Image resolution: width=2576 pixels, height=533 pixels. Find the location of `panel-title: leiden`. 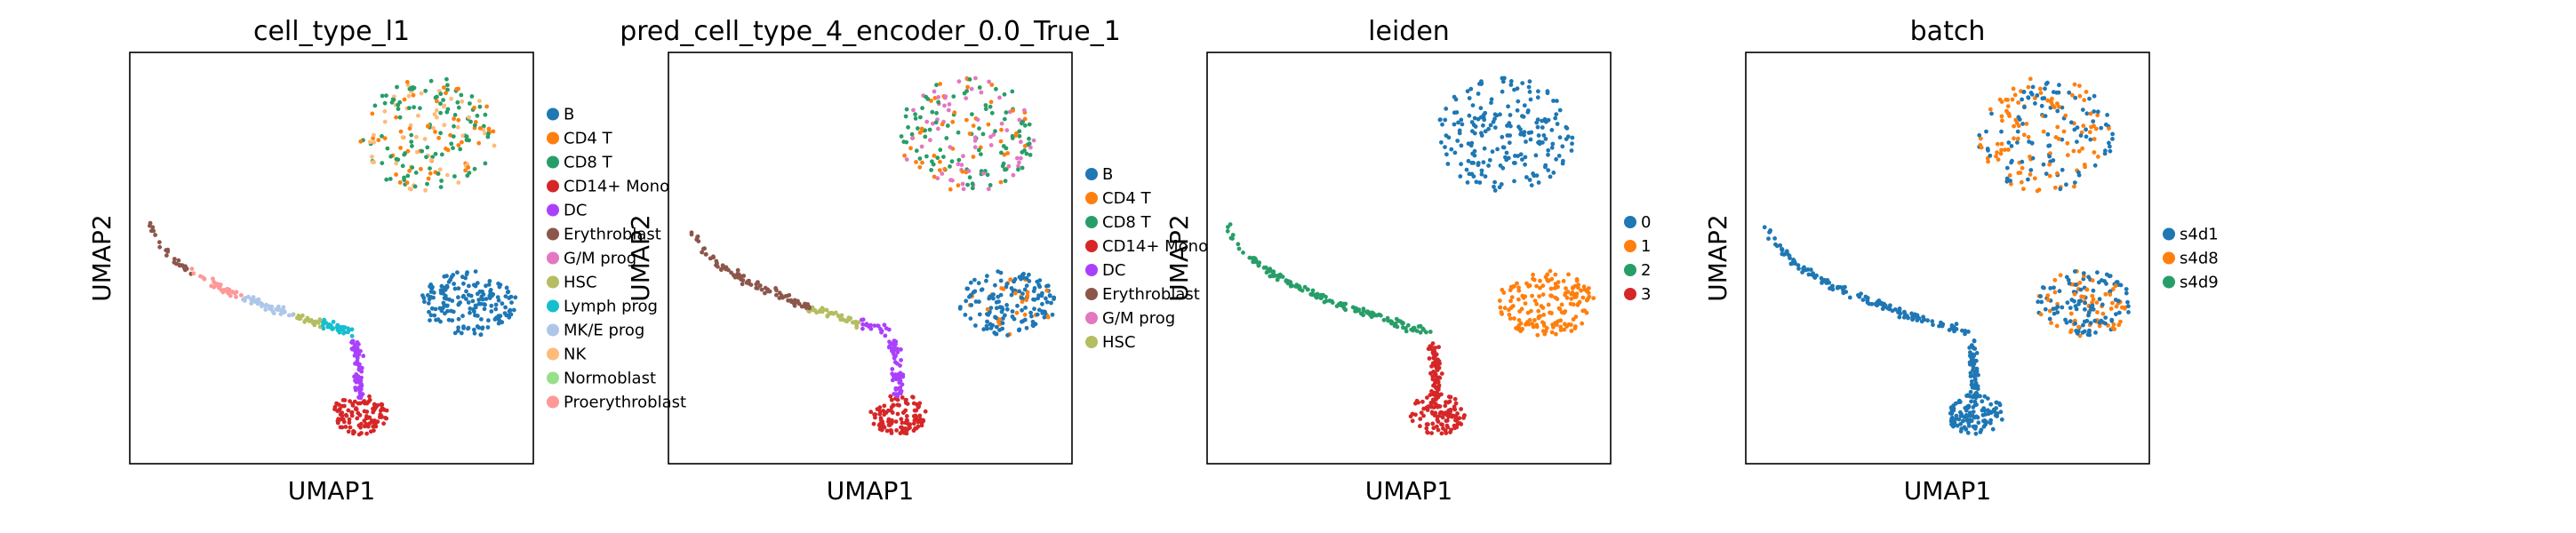

panel-title: leiden is located at coordinates (1409, 31).